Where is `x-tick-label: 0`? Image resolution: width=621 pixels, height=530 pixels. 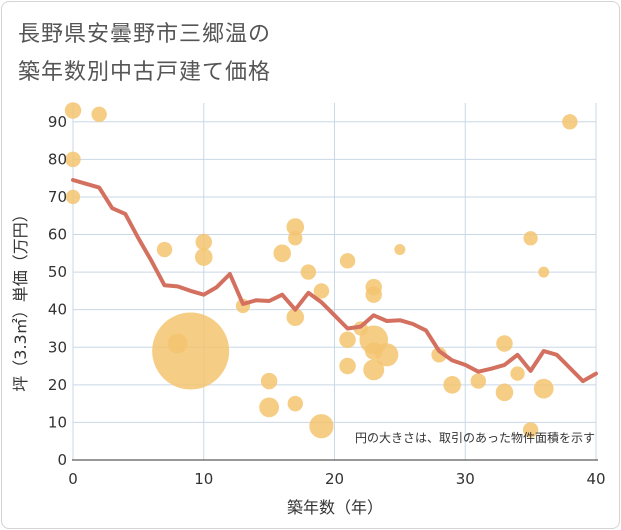
x-tick-label: 0 is located at coordinates (73, 479).